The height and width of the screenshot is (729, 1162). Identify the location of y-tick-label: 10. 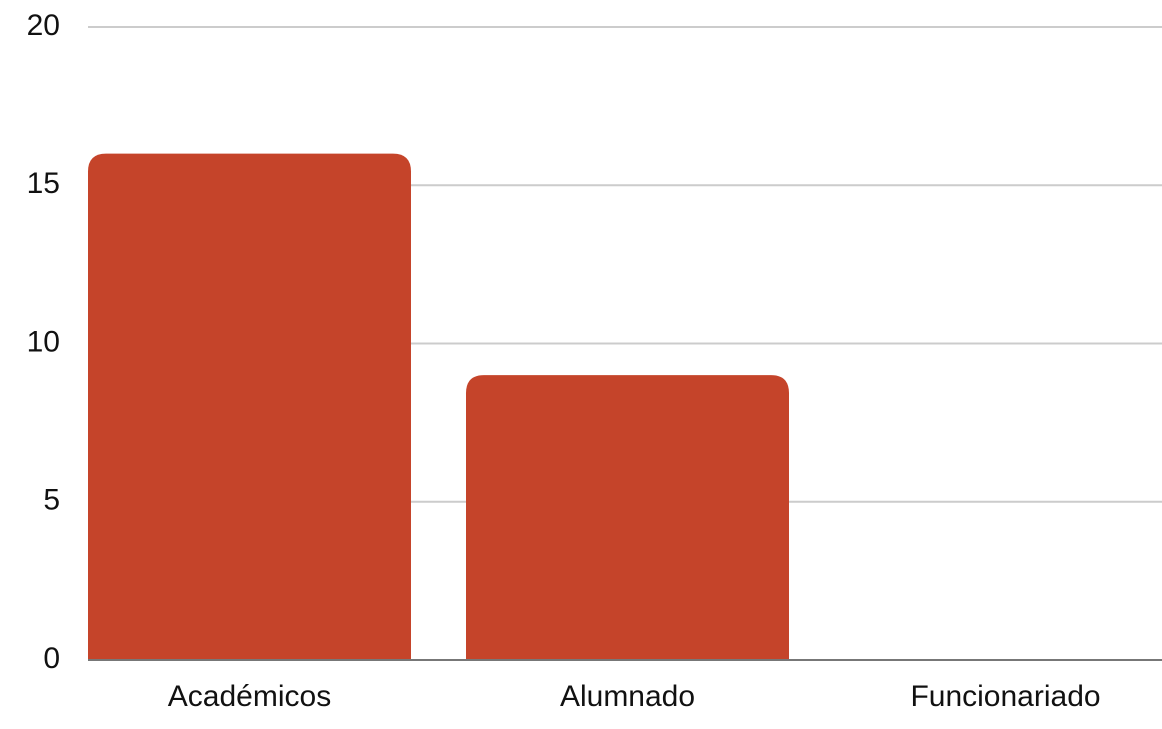
(43, 341).